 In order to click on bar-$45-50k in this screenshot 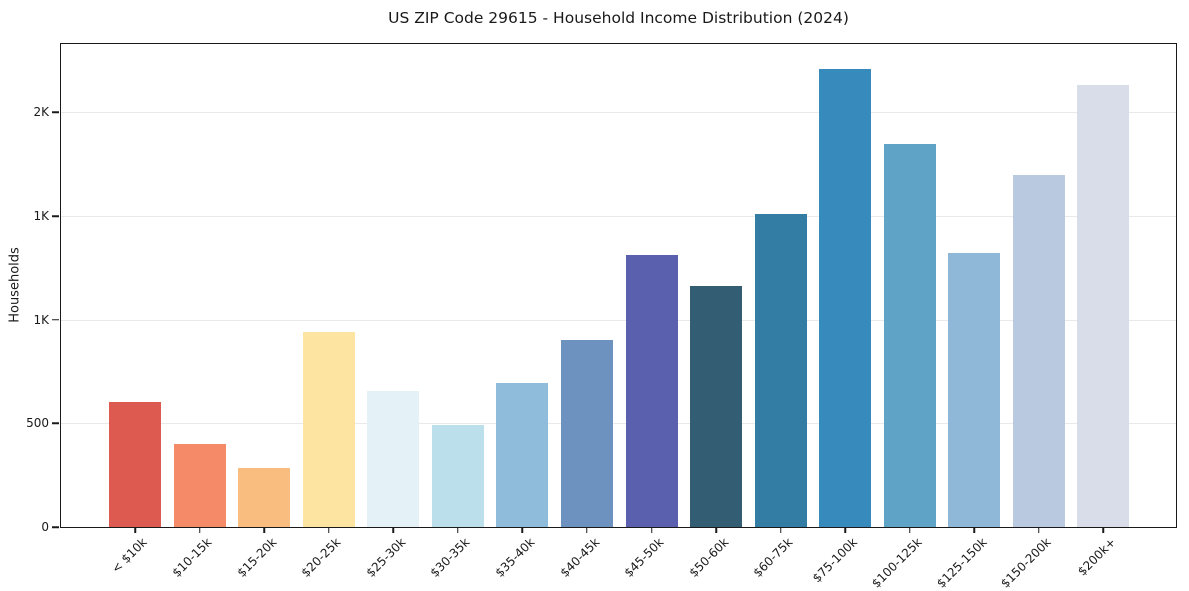, I will do `click(651, 391)`.